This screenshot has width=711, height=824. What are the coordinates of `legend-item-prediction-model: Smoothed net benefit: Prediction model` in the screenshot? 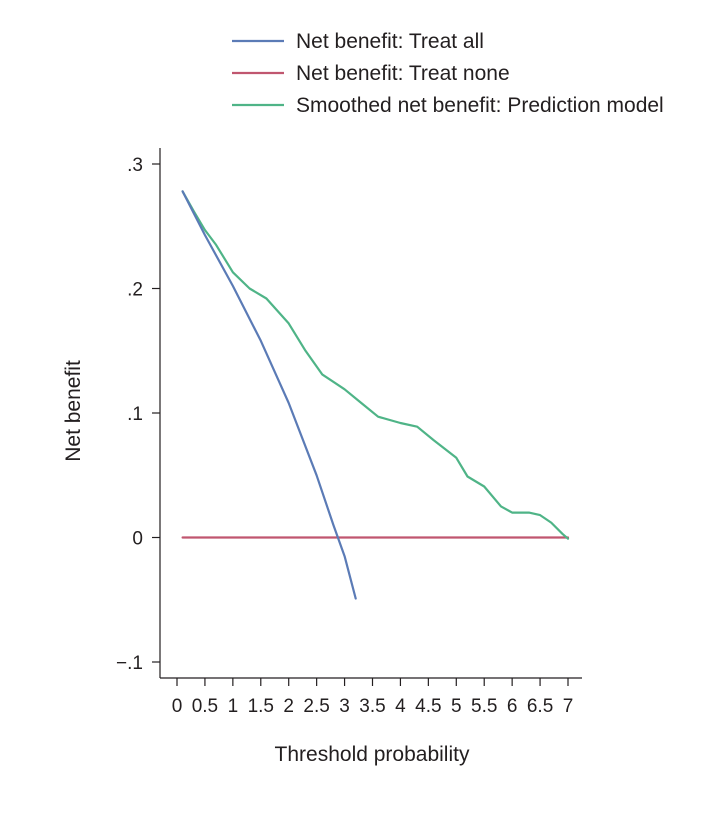 It's located at (448, 105).